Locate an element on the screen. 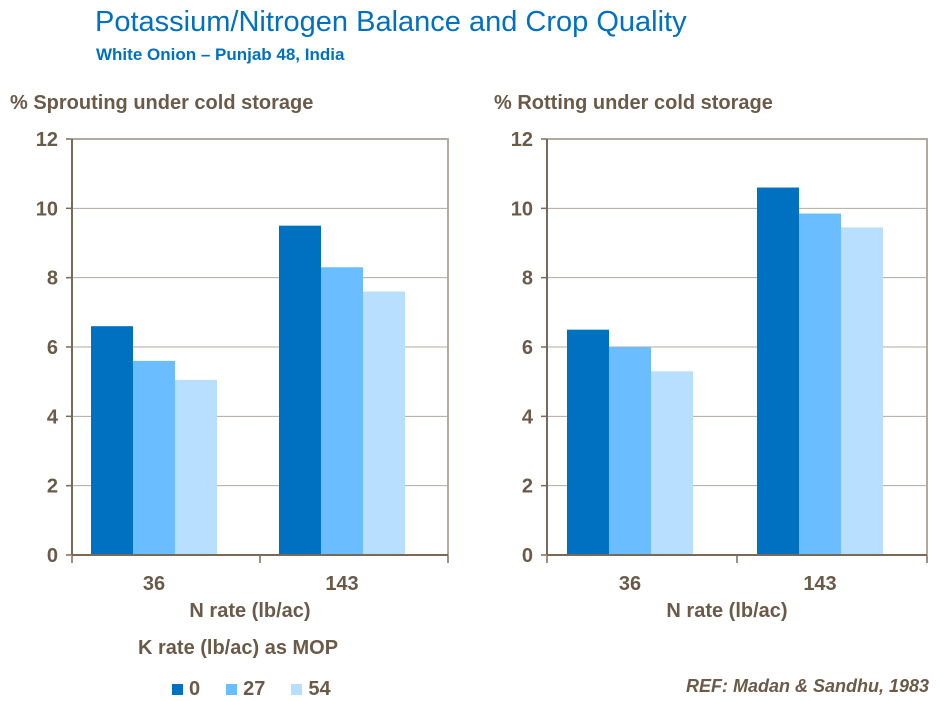 This screenshot has width=941, height=701. legend-item-27: 27 is located at coordinates (245, 689).